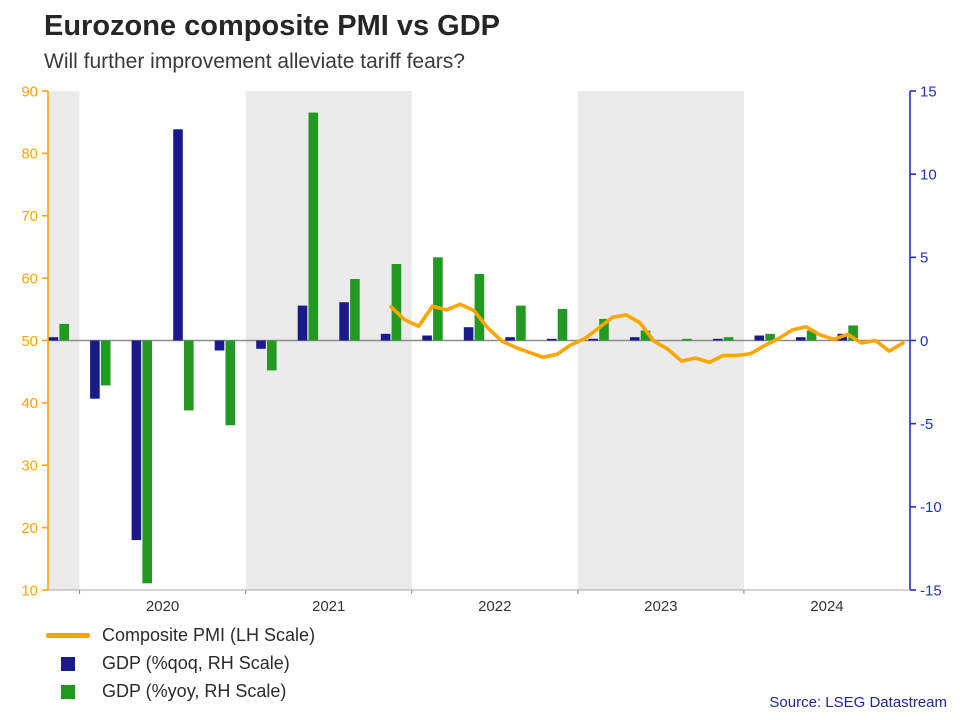  I want to click on svg-text: 5, so click(924, 258).